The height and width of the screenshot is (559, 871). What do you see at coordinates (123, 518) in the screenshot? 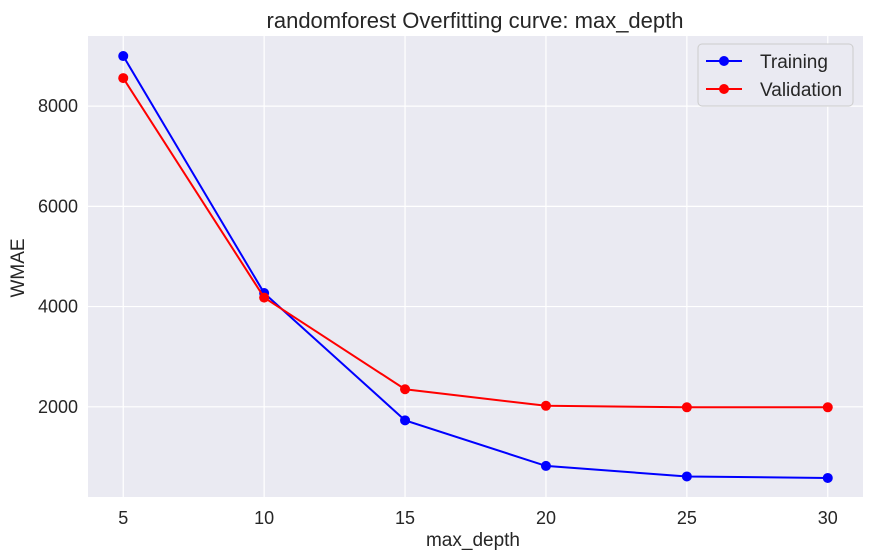
I see `x-tick-label: 5` at bounding box center [123, 518].